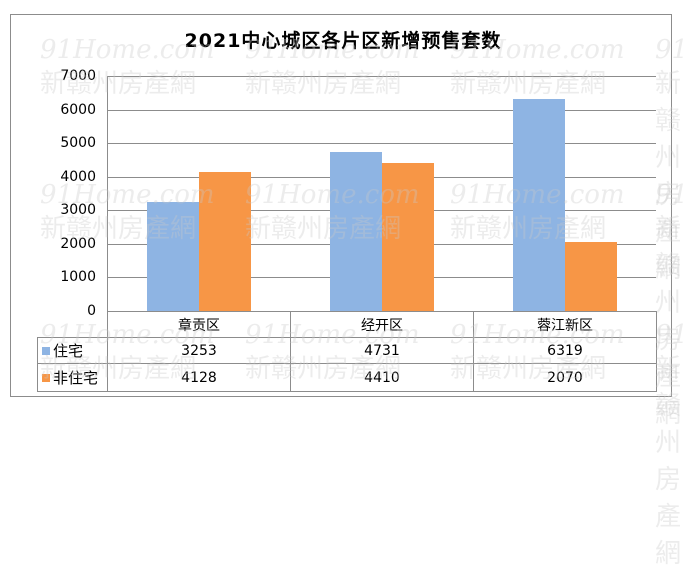 Image resolution: width=686 pixels, height=570 pixels. What do you see at coordinates (78, 109) in the screenshot?
I see `y-tick-label: 6000` at bounding box center [78, 109].